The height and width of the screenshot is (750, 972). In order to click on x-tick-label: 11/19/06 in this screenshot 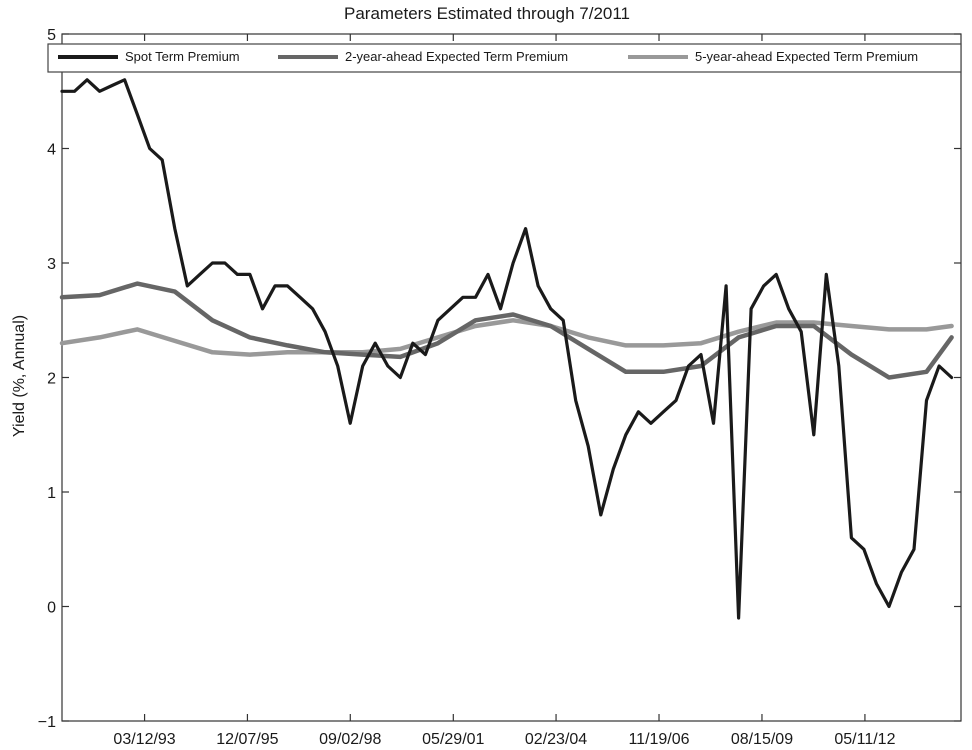, I will do `click(658, 739)`.